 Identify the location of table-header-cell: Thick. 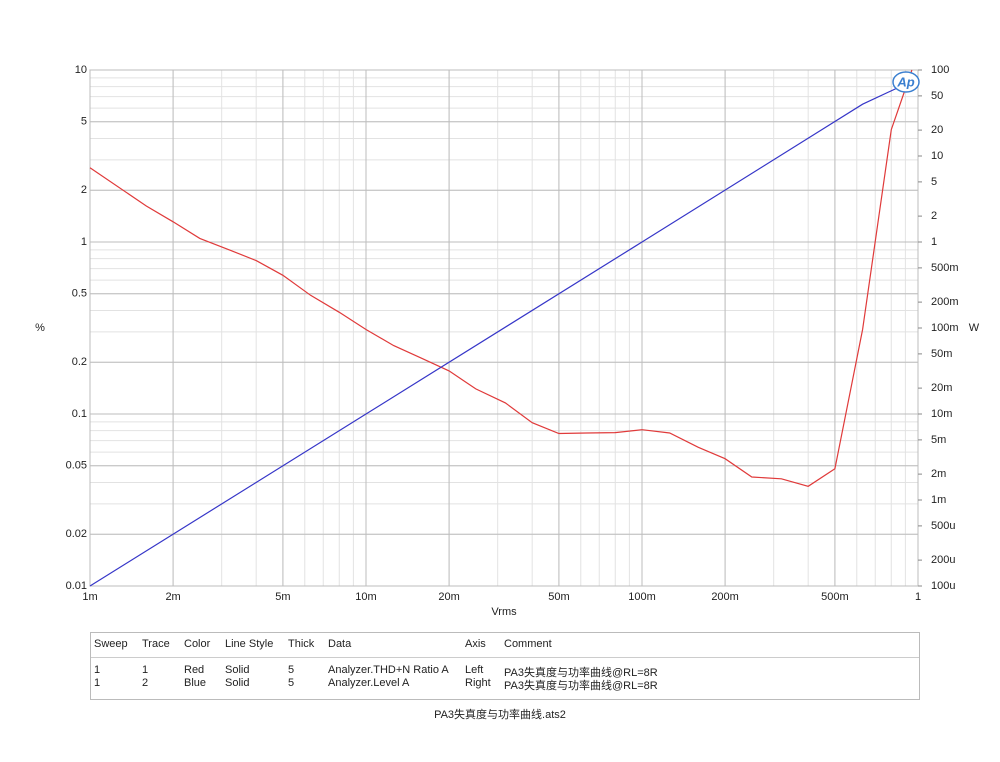
(301, 644).